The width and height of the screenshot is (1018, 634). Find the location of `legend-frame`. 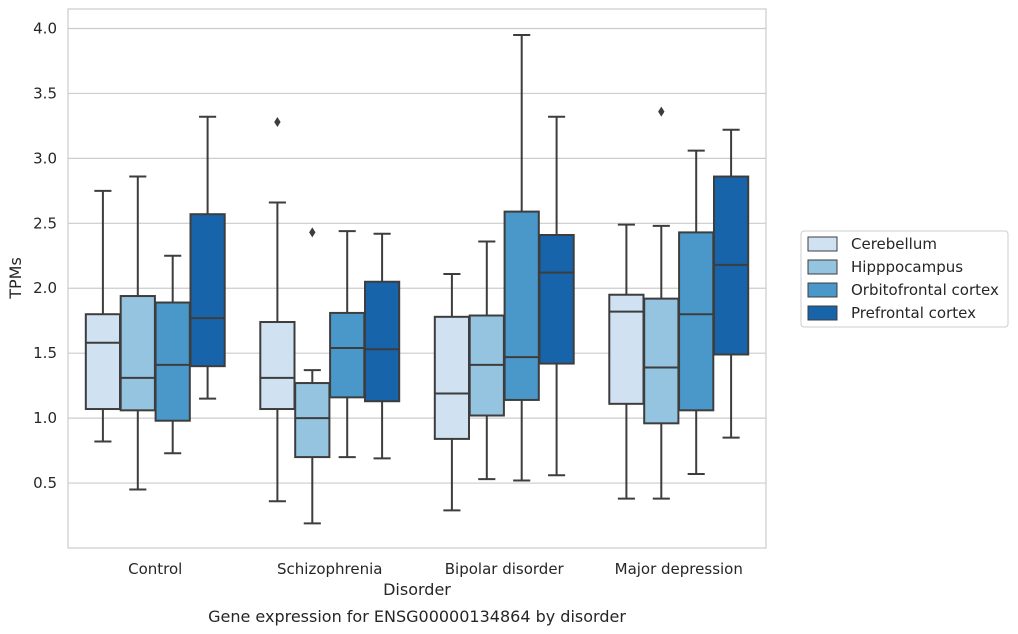

legend-frame is located at coordinates (904, 279).